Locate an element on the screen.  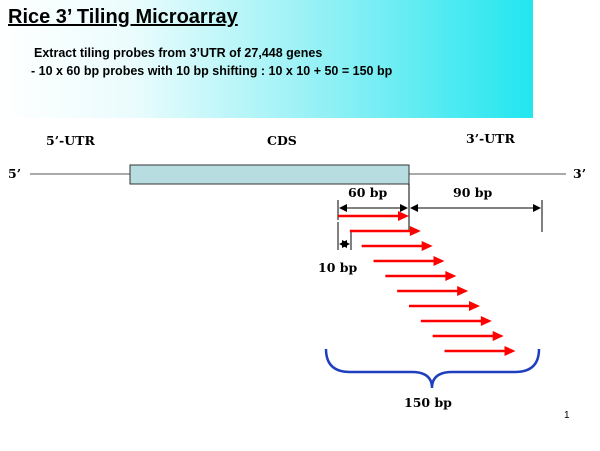
slide-title: Rice 3’ Tiling Microarray is located at coordinates (123, 17).